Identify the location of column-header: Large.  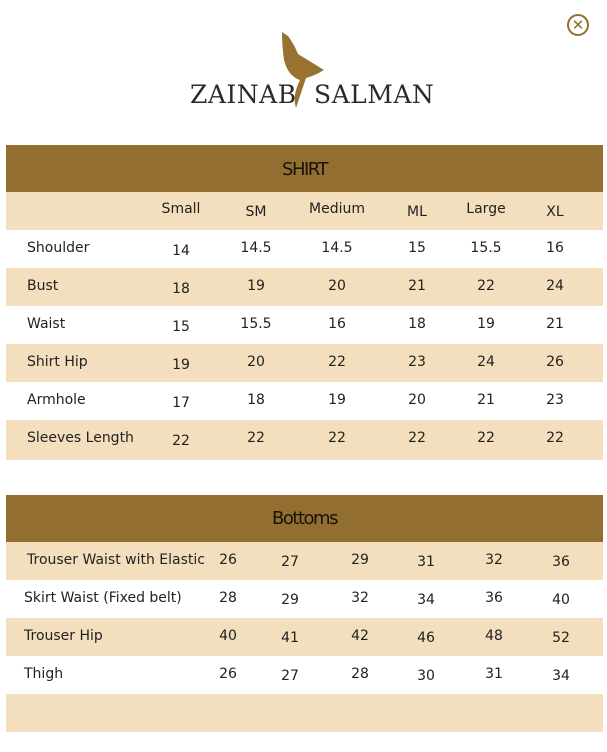
(486, 209).